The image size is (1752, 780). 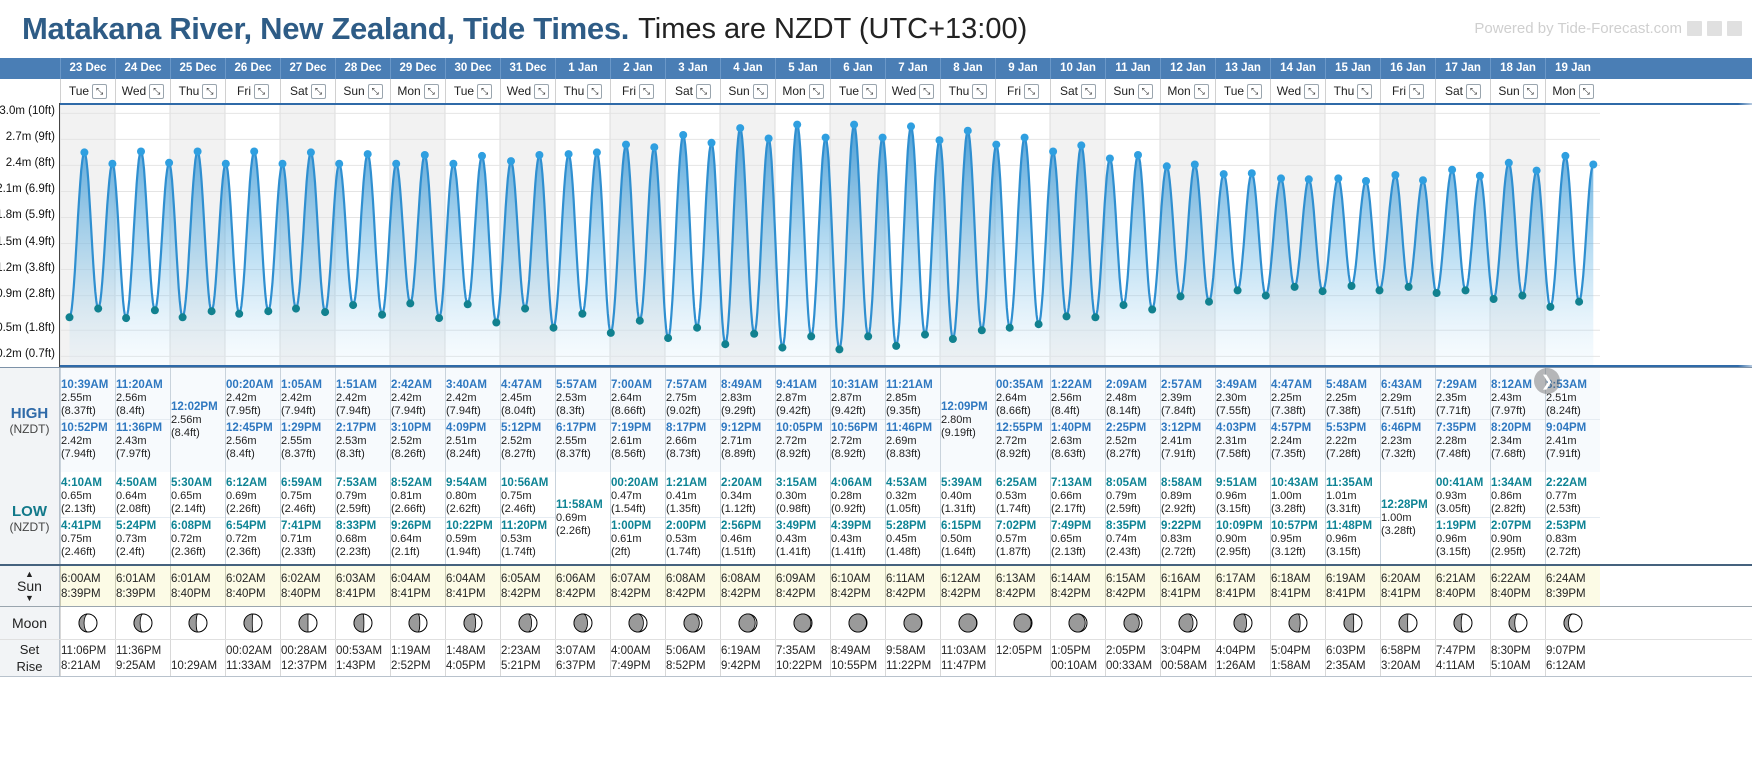 What do you see at coordinates (191, 483) in the screenshot?
I see `low-tide-time: 5:30AM` at bounding box center [191, 483].